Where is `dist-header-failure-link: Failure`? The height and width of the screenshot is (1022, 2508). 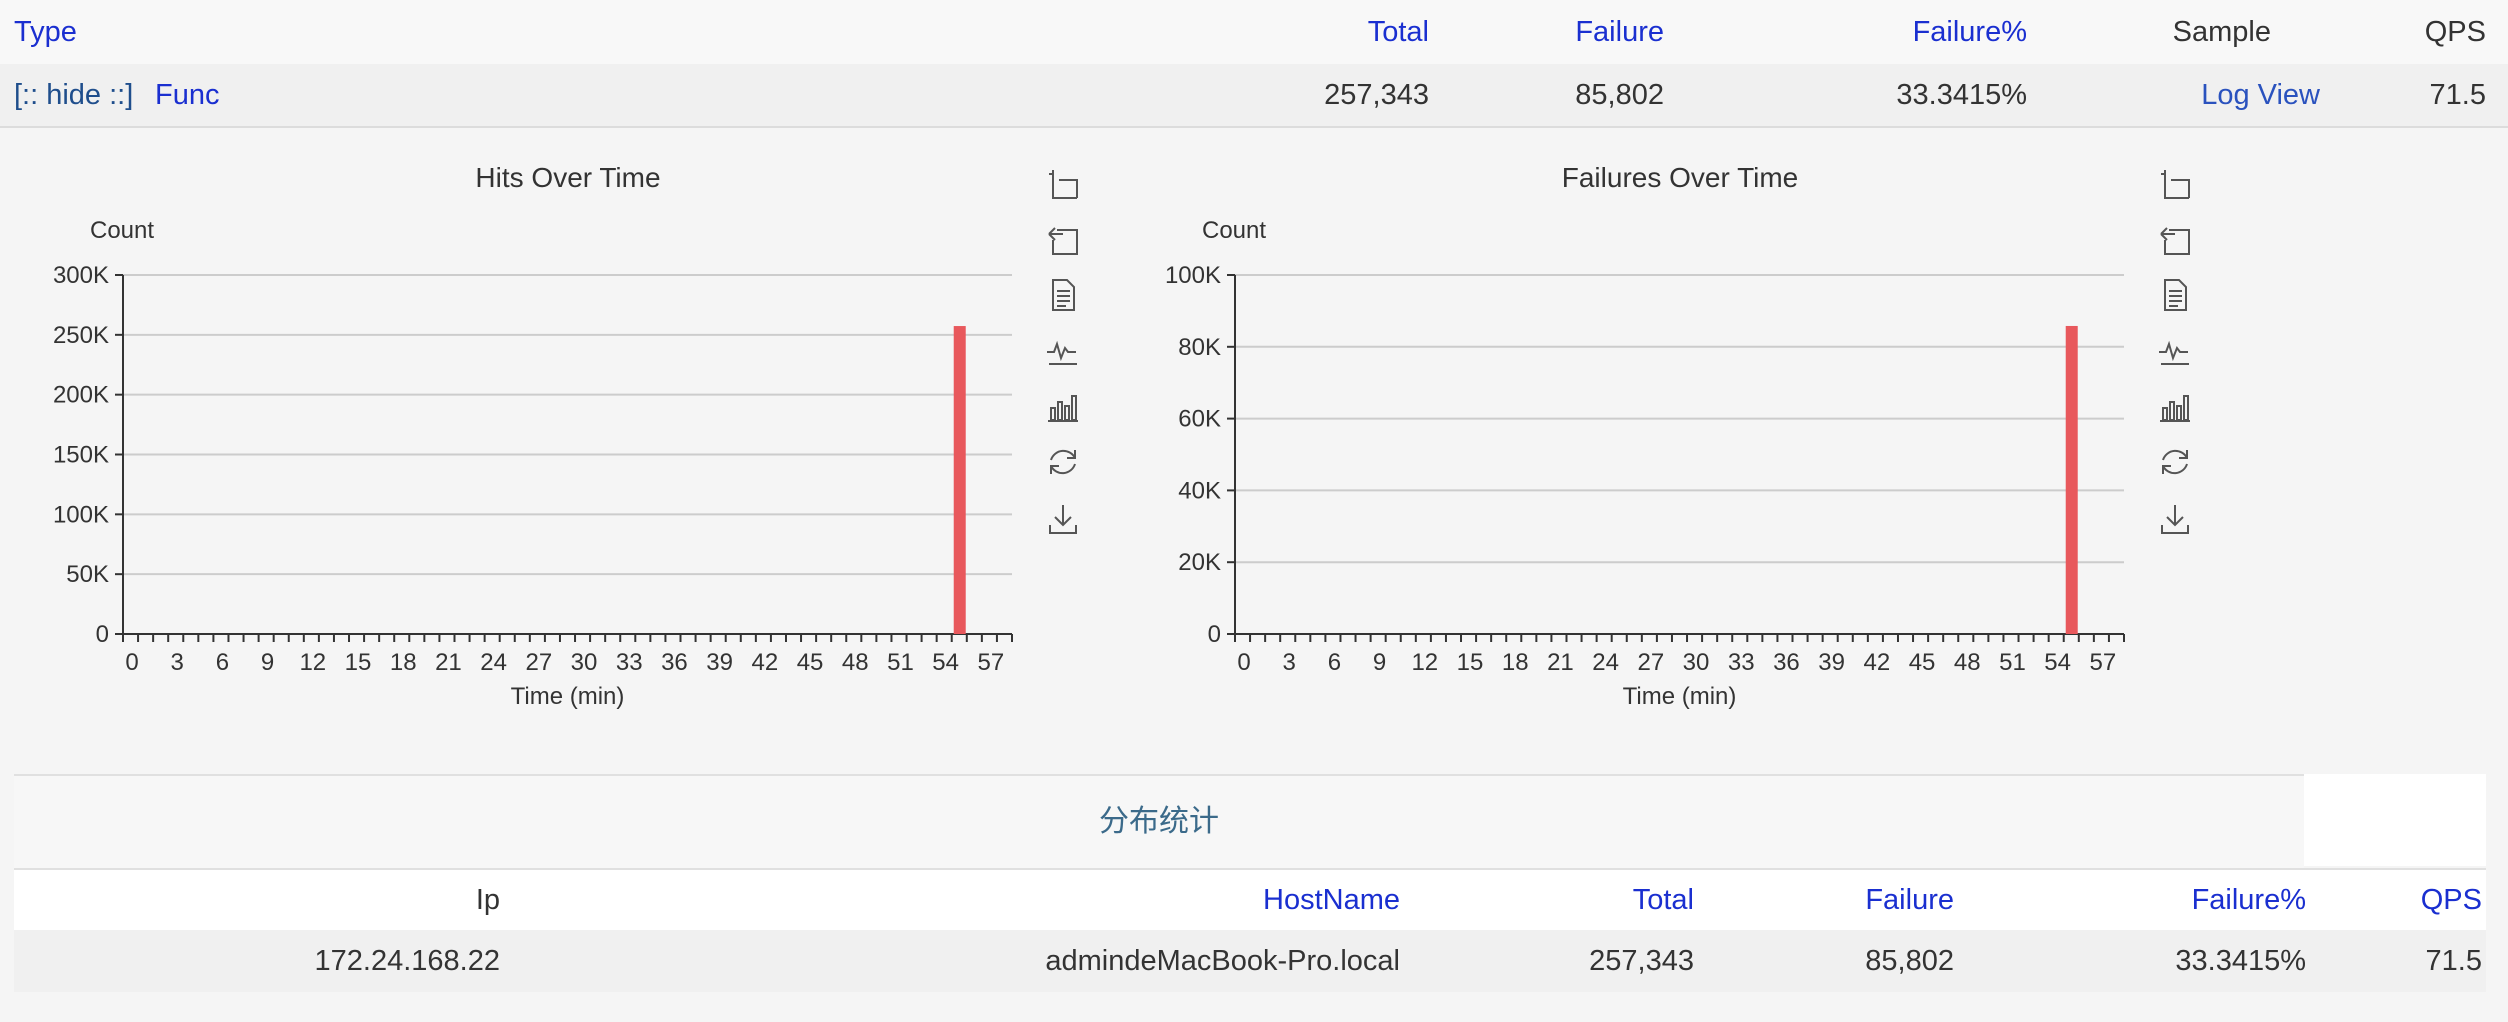 dist-header-failure-link: Failure is located at coordinates (1909, 900).